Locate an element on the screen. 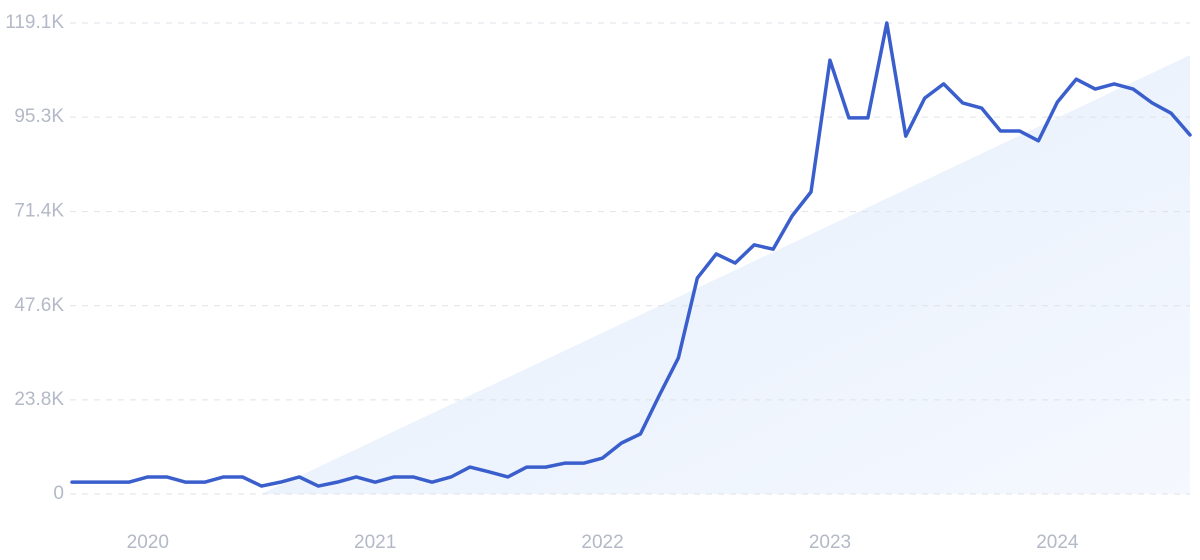  x-tick-label: 2021 is located at coordinates (375, 542).